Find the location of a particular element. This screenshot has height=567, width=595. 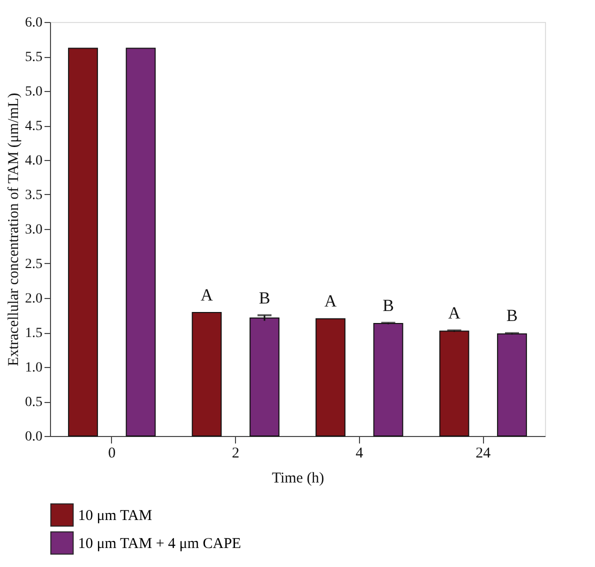

y-tick-label: 1.5 is located at coordinates (33, 333).